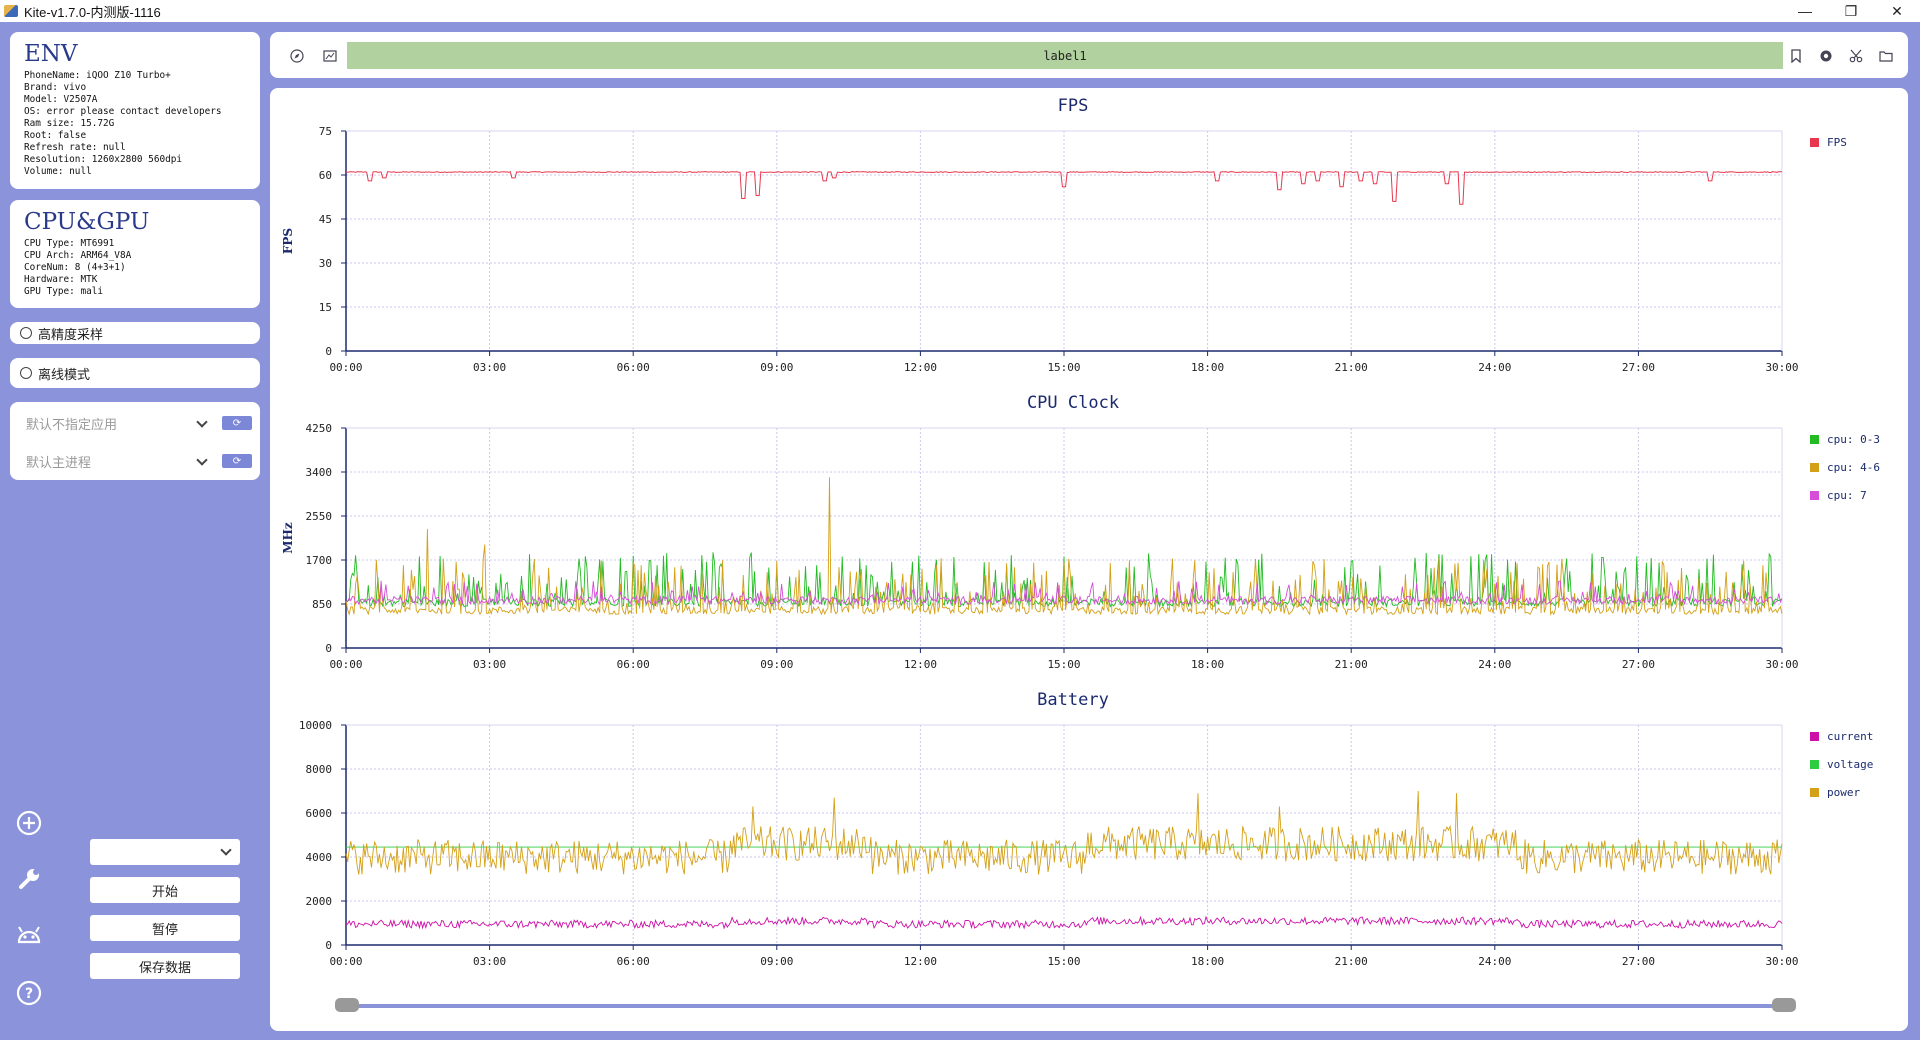 Image resolution: width=1920 pixels, height=1040 pixels. I want to click on scissors-icon, so click(1856, 56).